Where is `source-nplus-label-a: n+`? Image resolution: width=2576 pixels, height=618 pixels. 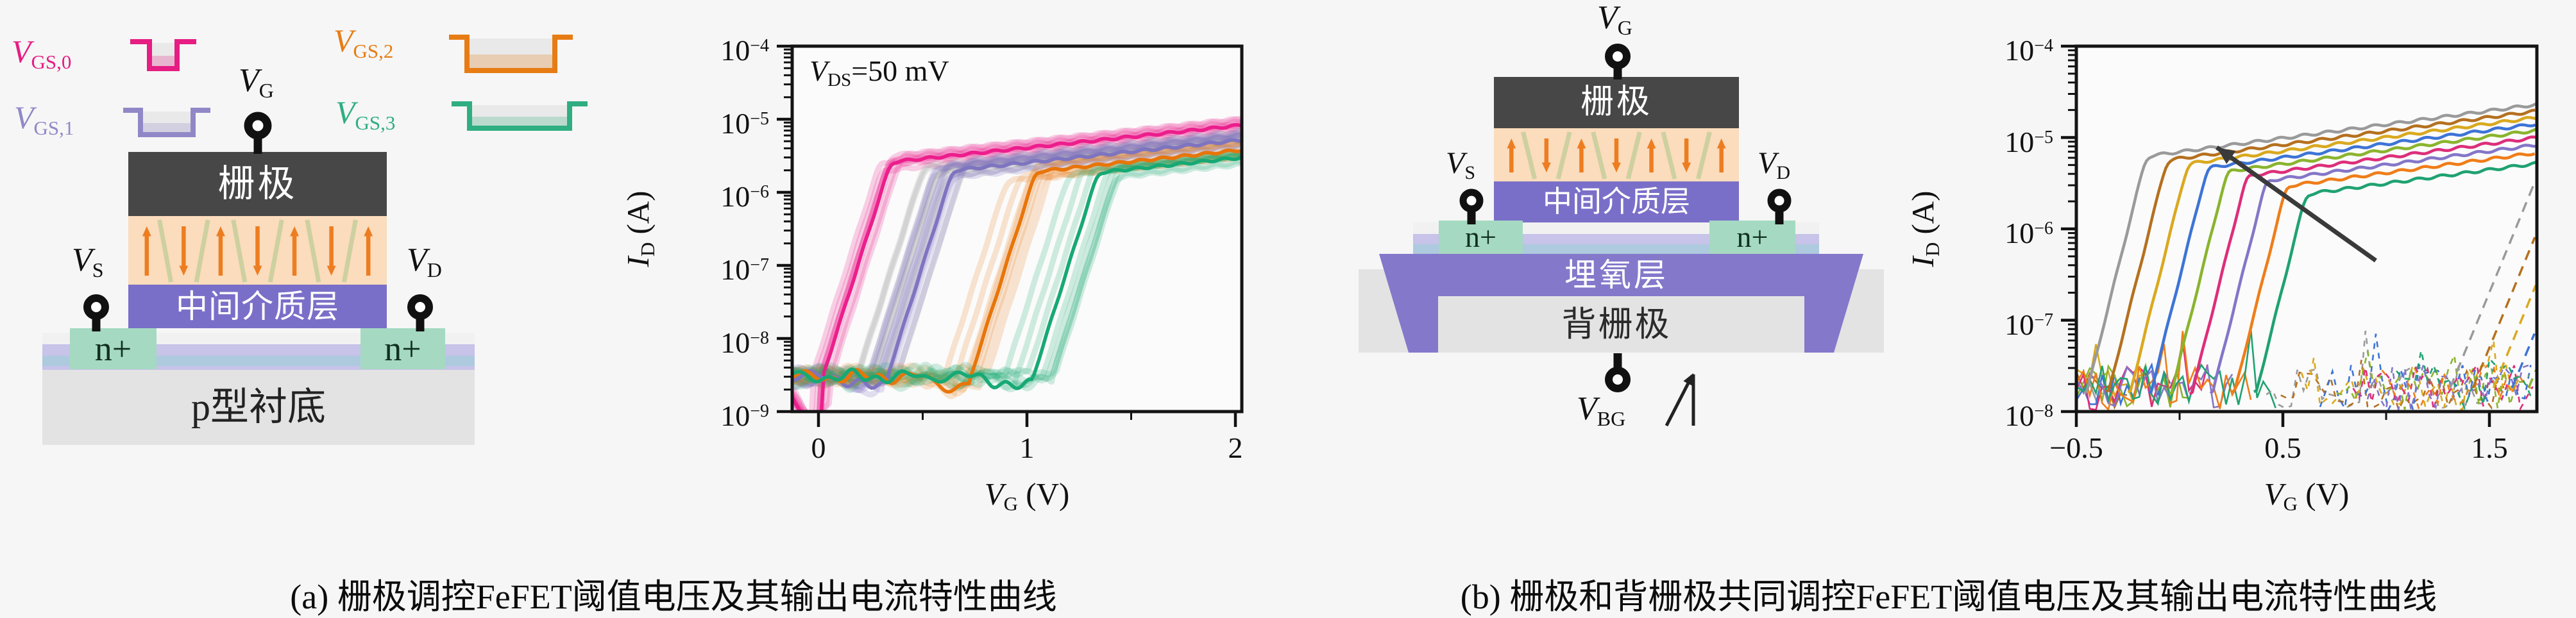 source-nplus-label-a: n+ is located at coordinates (113, 349).